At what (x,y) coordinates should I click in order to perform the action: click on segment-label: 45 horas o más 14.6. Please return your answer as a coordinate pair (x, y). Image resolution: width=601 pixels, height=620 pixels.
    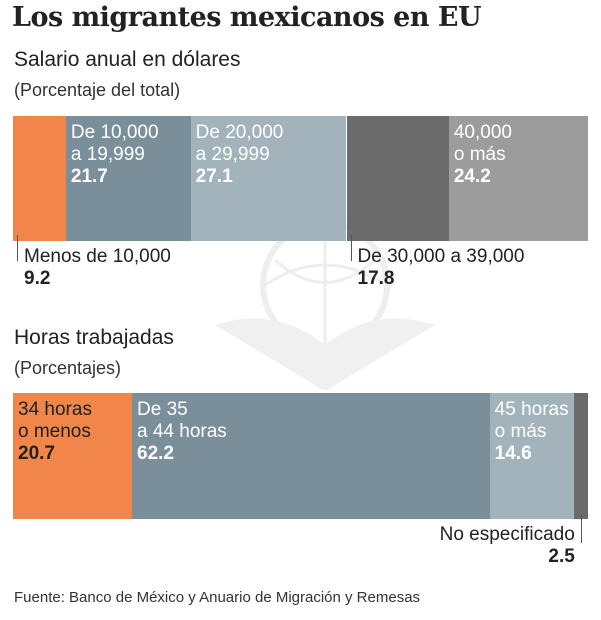
    Looking at the image, I should click on (532, 432).